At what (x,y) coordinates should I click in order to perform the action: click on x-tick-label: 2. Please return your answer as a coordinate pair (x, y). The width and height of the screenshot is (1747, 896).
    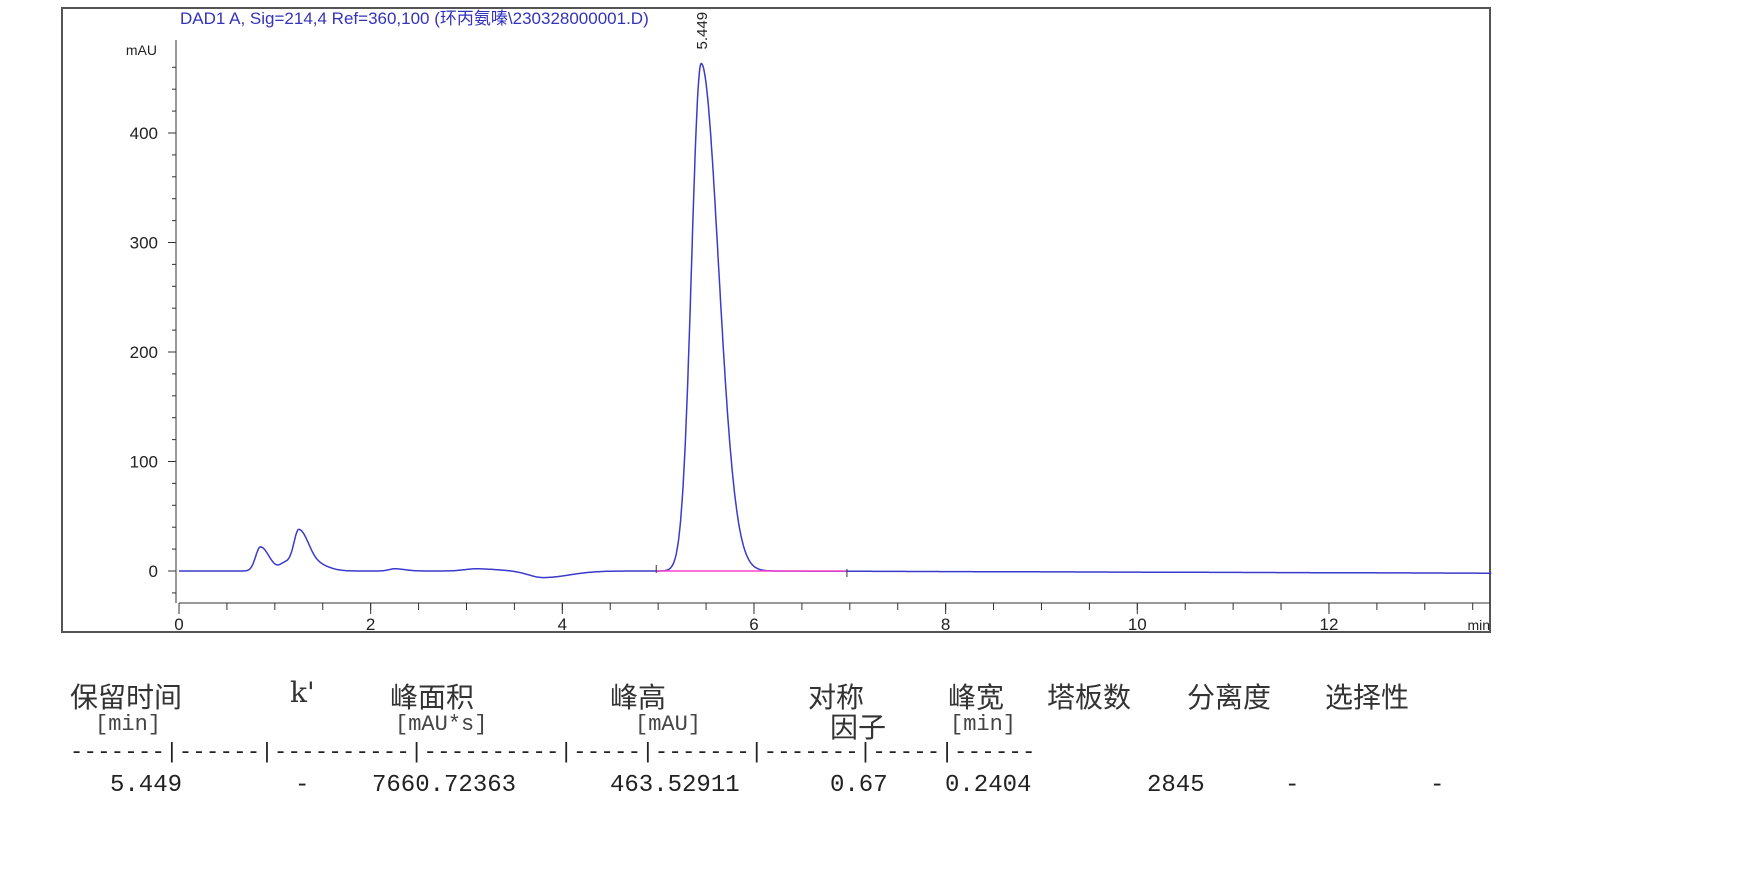
    Looking at the image, I should click on (370, 624).